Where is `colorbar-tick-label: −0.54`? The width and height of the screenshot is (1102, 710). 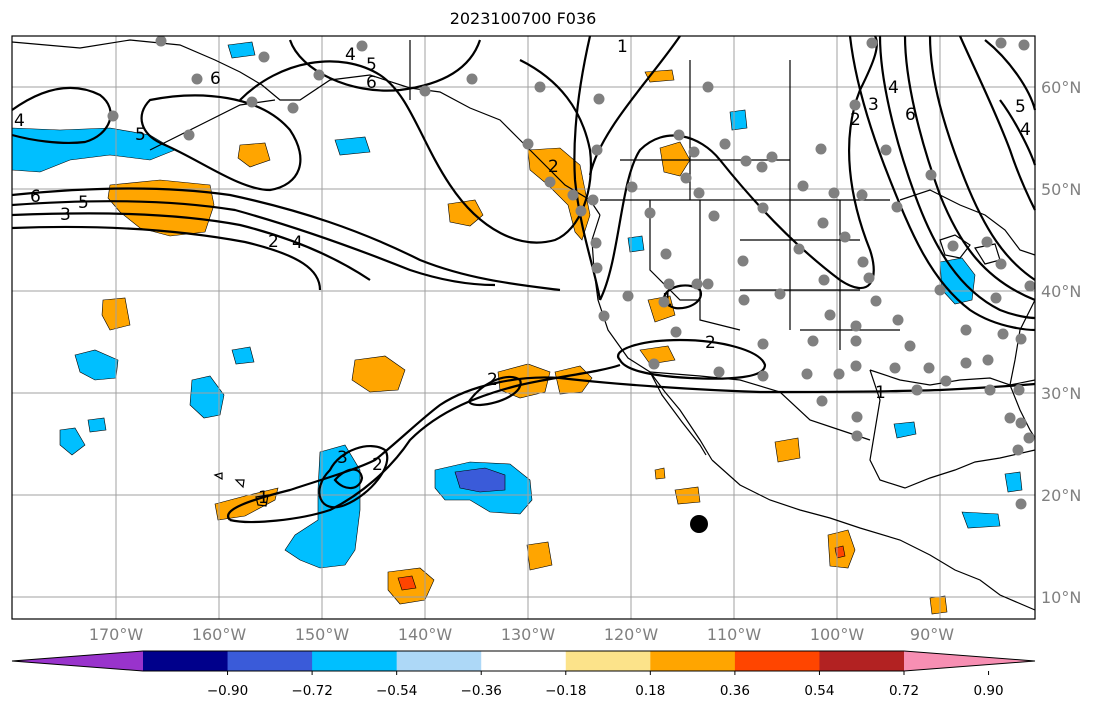
colorbar-tick-label: −0.54 is located at coordinates (396, 691).